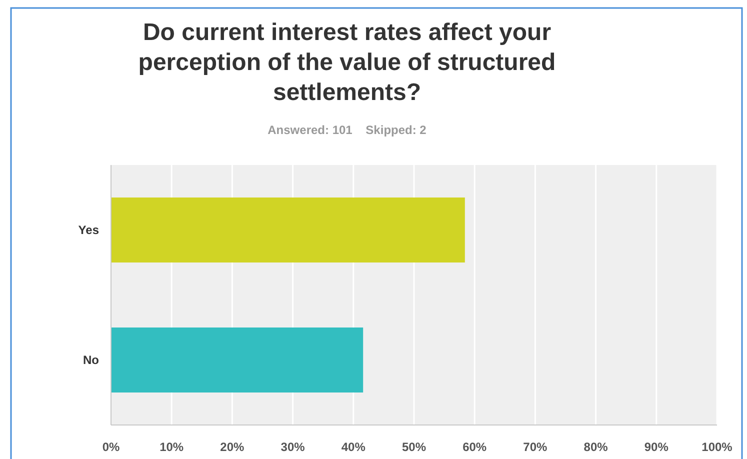 Image resolution: width=747 pixels, height=459 pixels. I want to click on x-tick-label: 80%, so click(596, 447).